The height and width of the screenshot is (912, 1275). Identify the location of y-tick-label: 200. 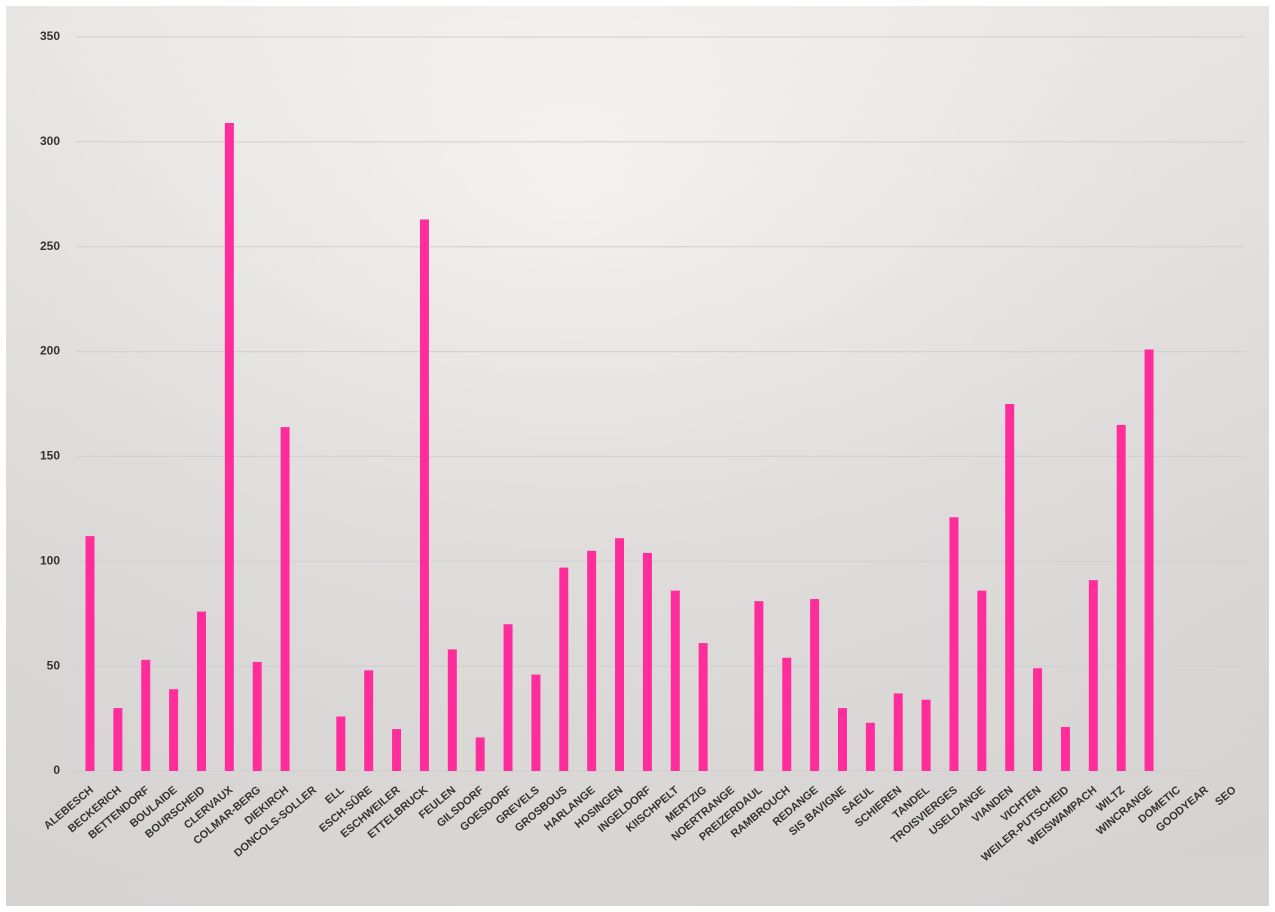
(50, 351).